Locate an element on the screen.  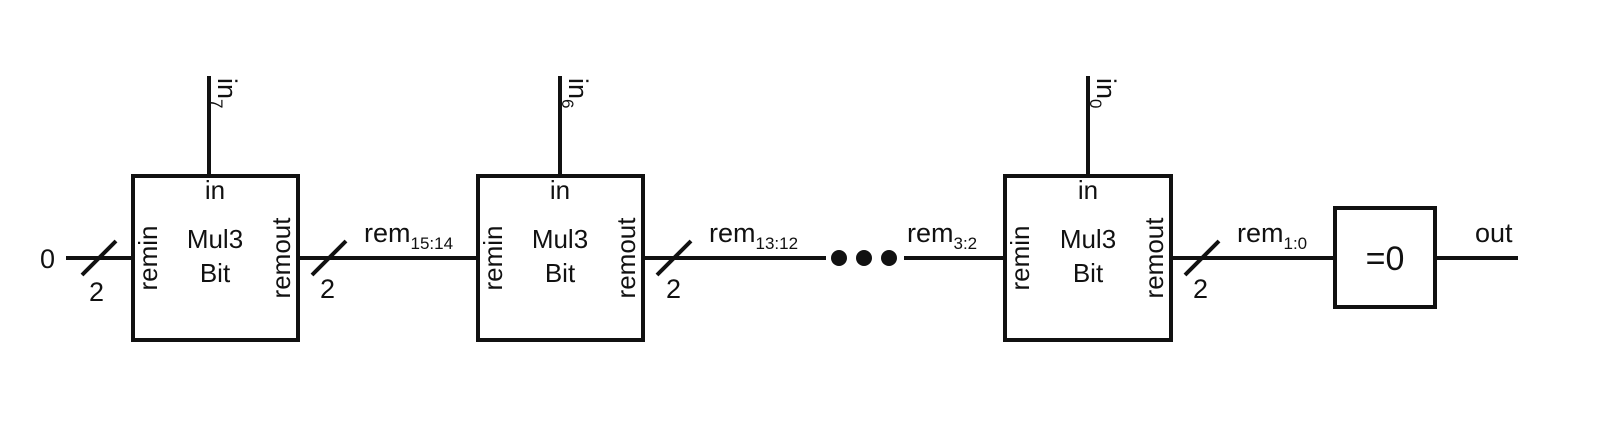
cell-input-label: in0 is located at coordinates (1103, 93).